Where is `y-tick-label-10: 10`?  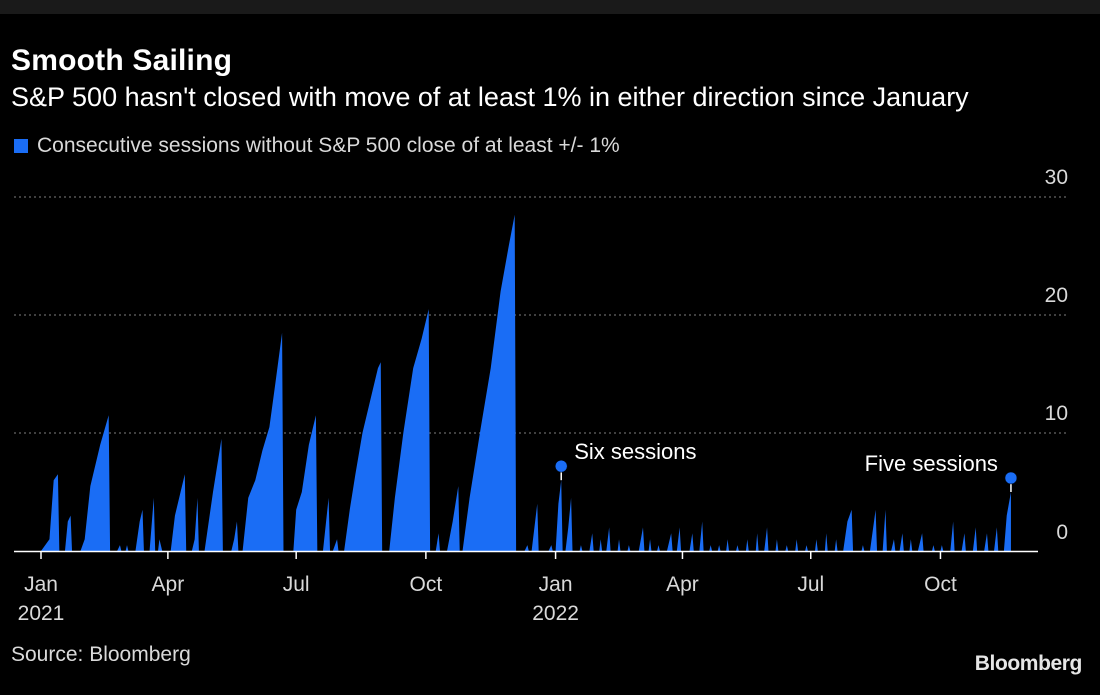
y-tick-label-10: 10 is located at coordinates (1056, 413).